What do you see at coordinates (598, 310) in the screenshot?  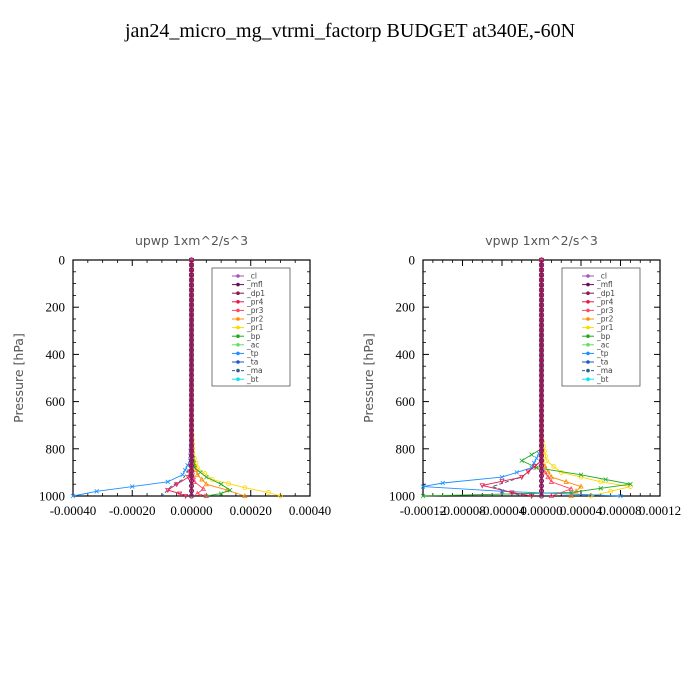 I see `legend-item: _pr3` at bounding box center [598, 310].